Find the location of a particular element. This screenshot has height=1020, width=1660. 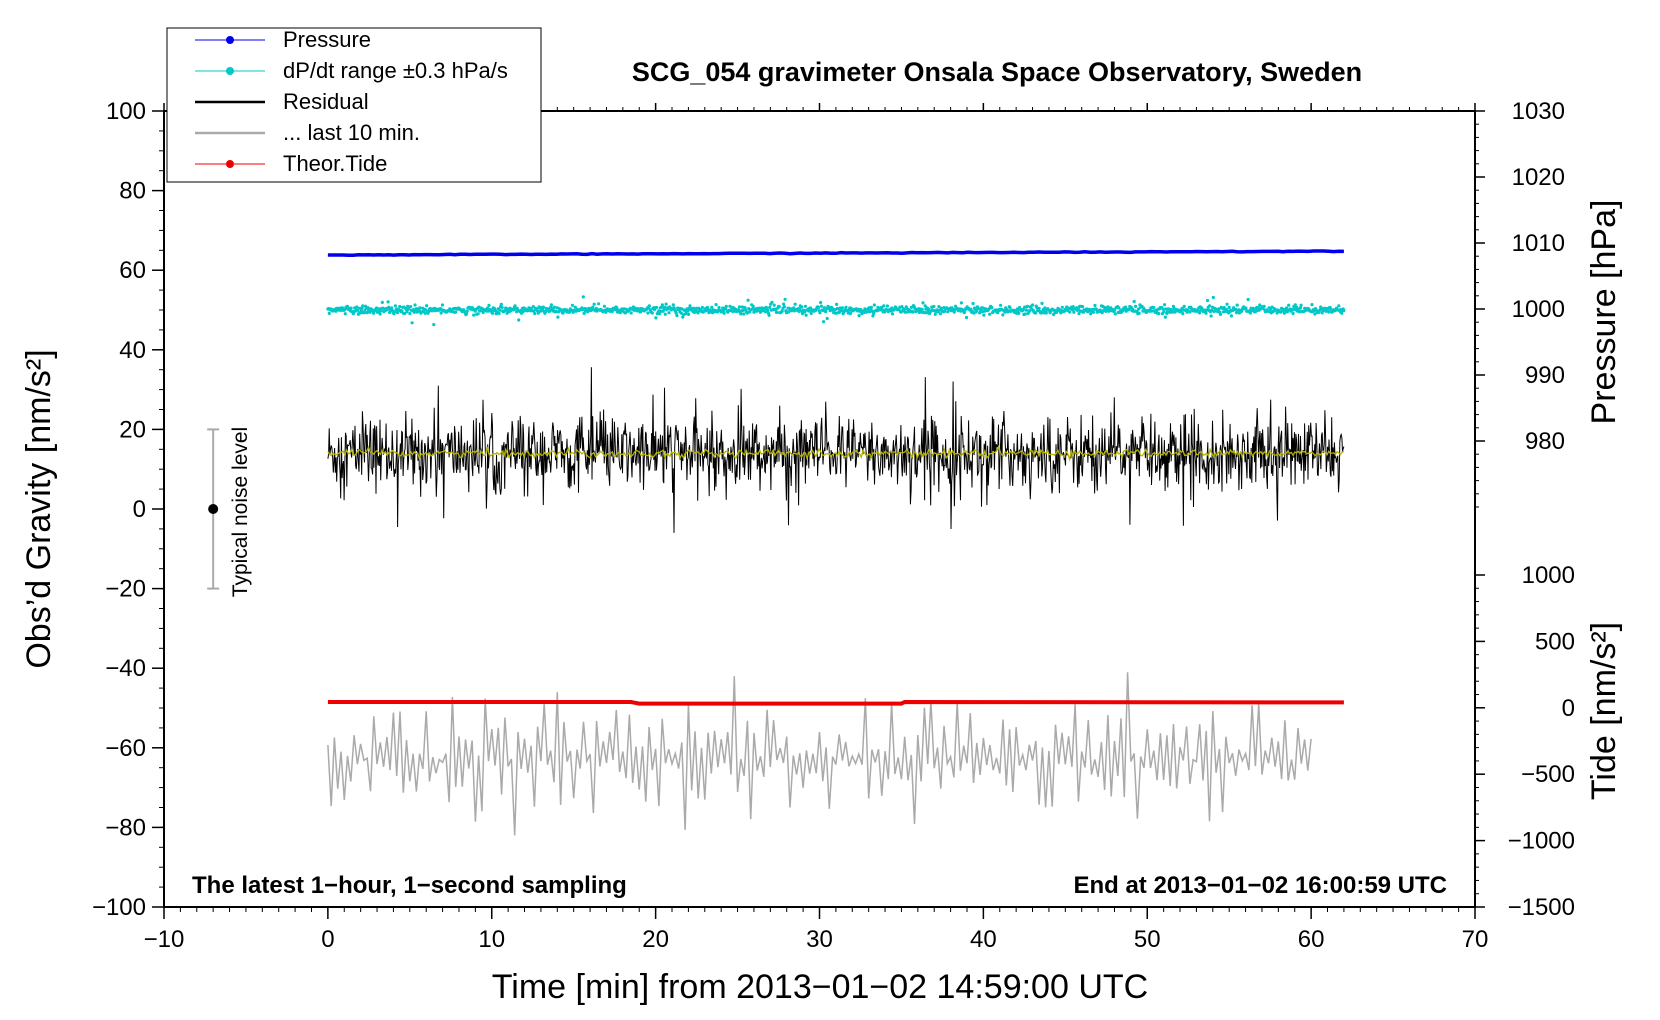

last-10-min-series-line is located at coordinates (819, 754).